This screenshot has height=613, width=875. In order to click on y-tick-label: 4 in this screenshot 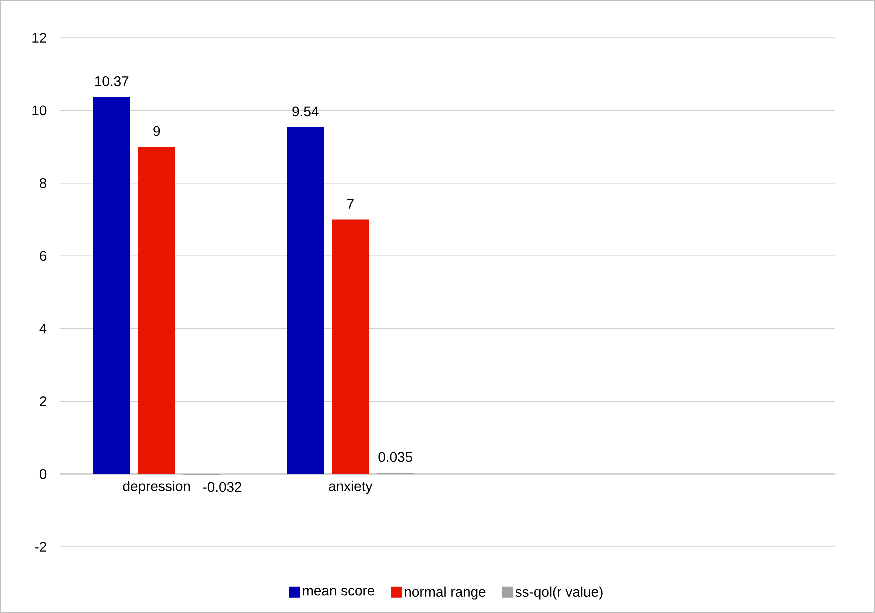, I will do `click(43, 329)`.